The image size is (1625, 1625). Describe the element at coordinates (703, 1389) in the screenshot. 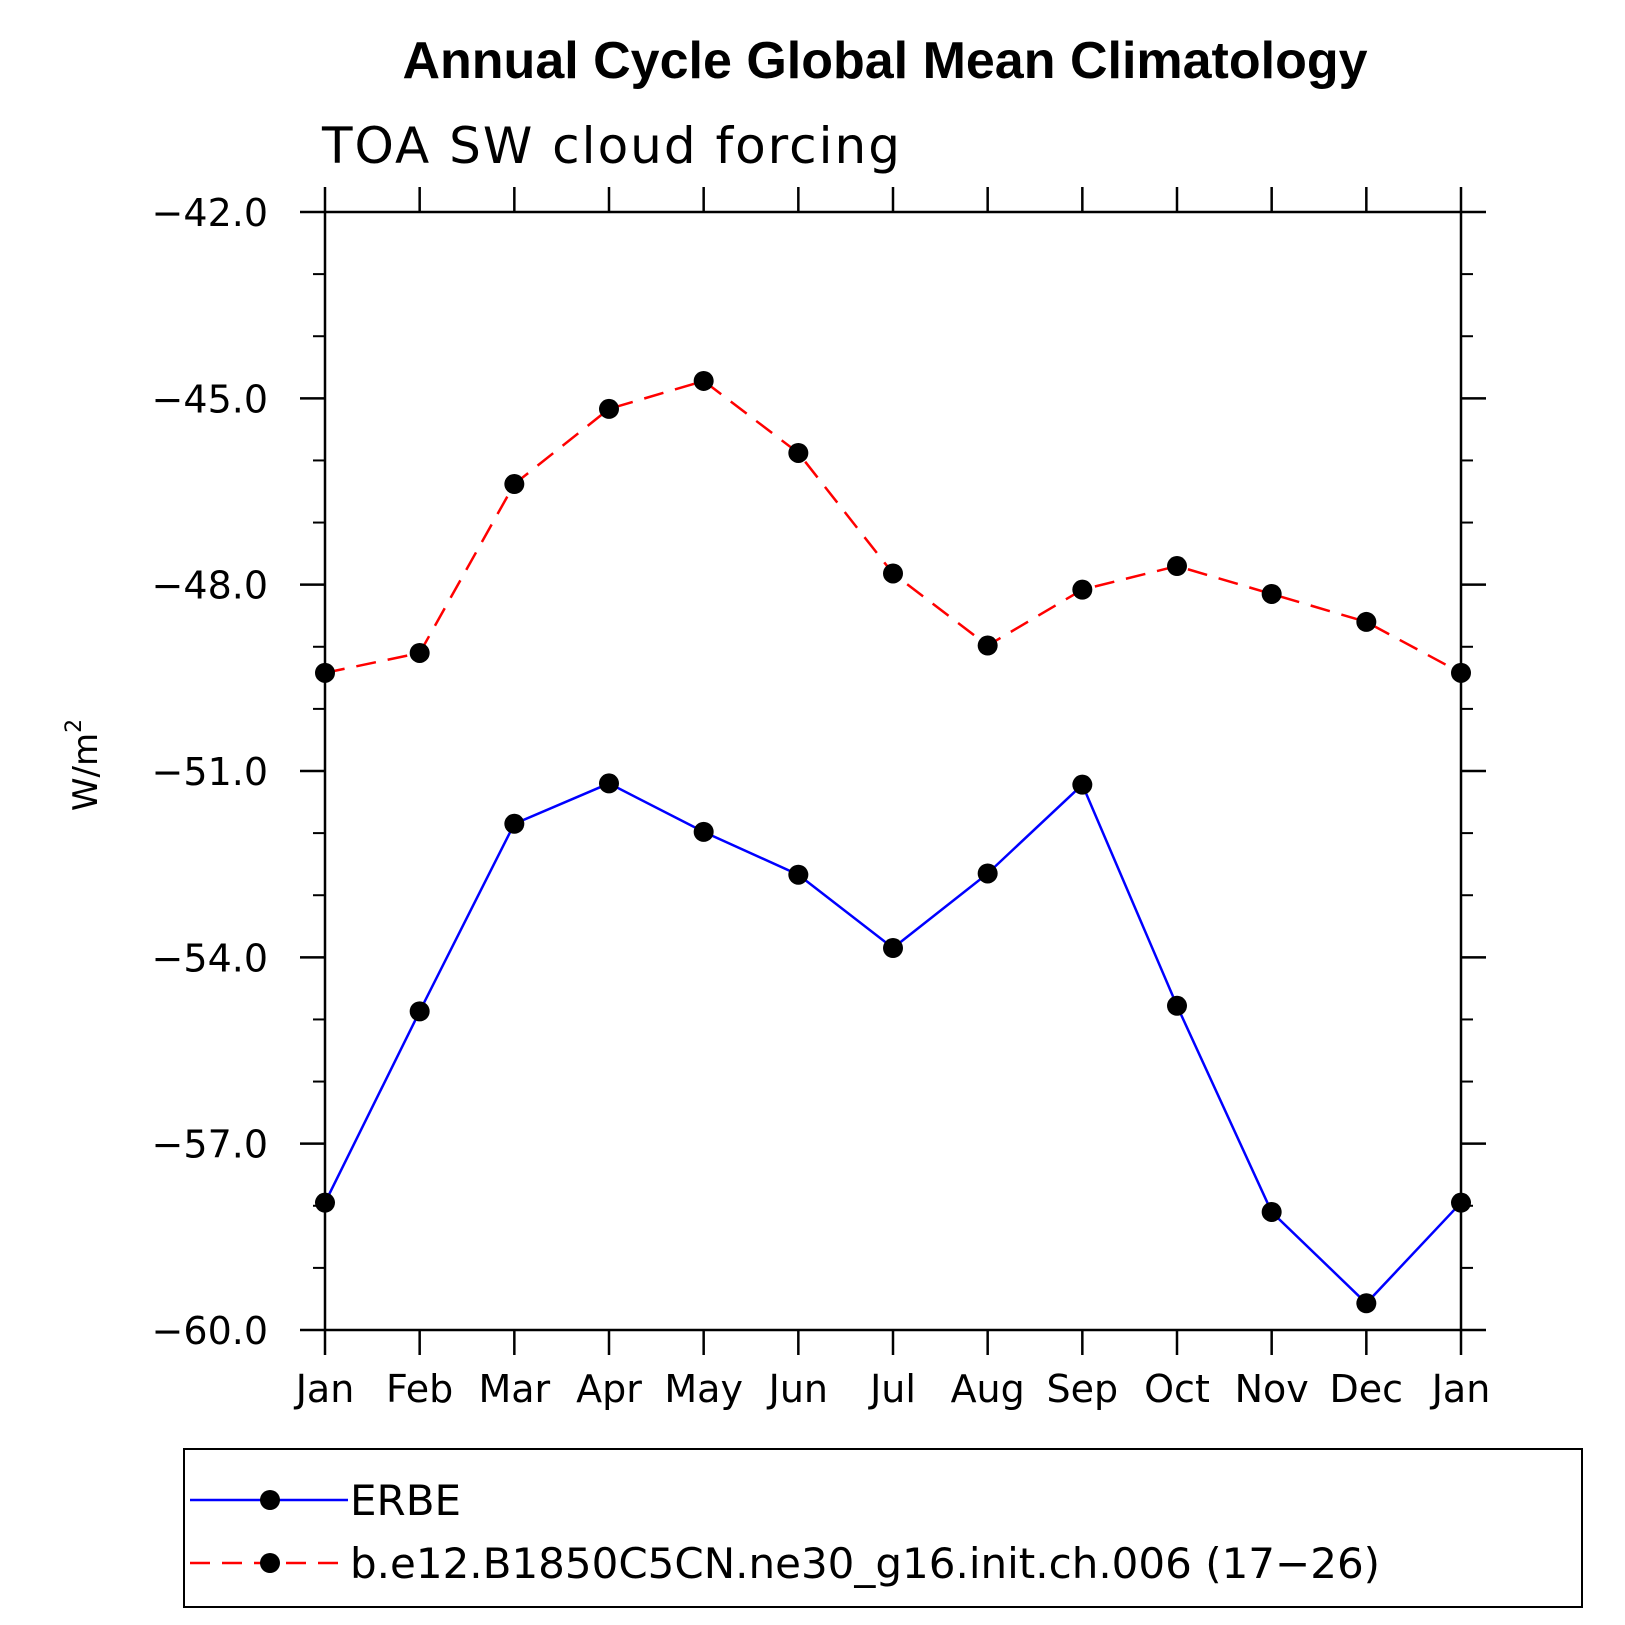

I see `x-tick-label: May` at that location.